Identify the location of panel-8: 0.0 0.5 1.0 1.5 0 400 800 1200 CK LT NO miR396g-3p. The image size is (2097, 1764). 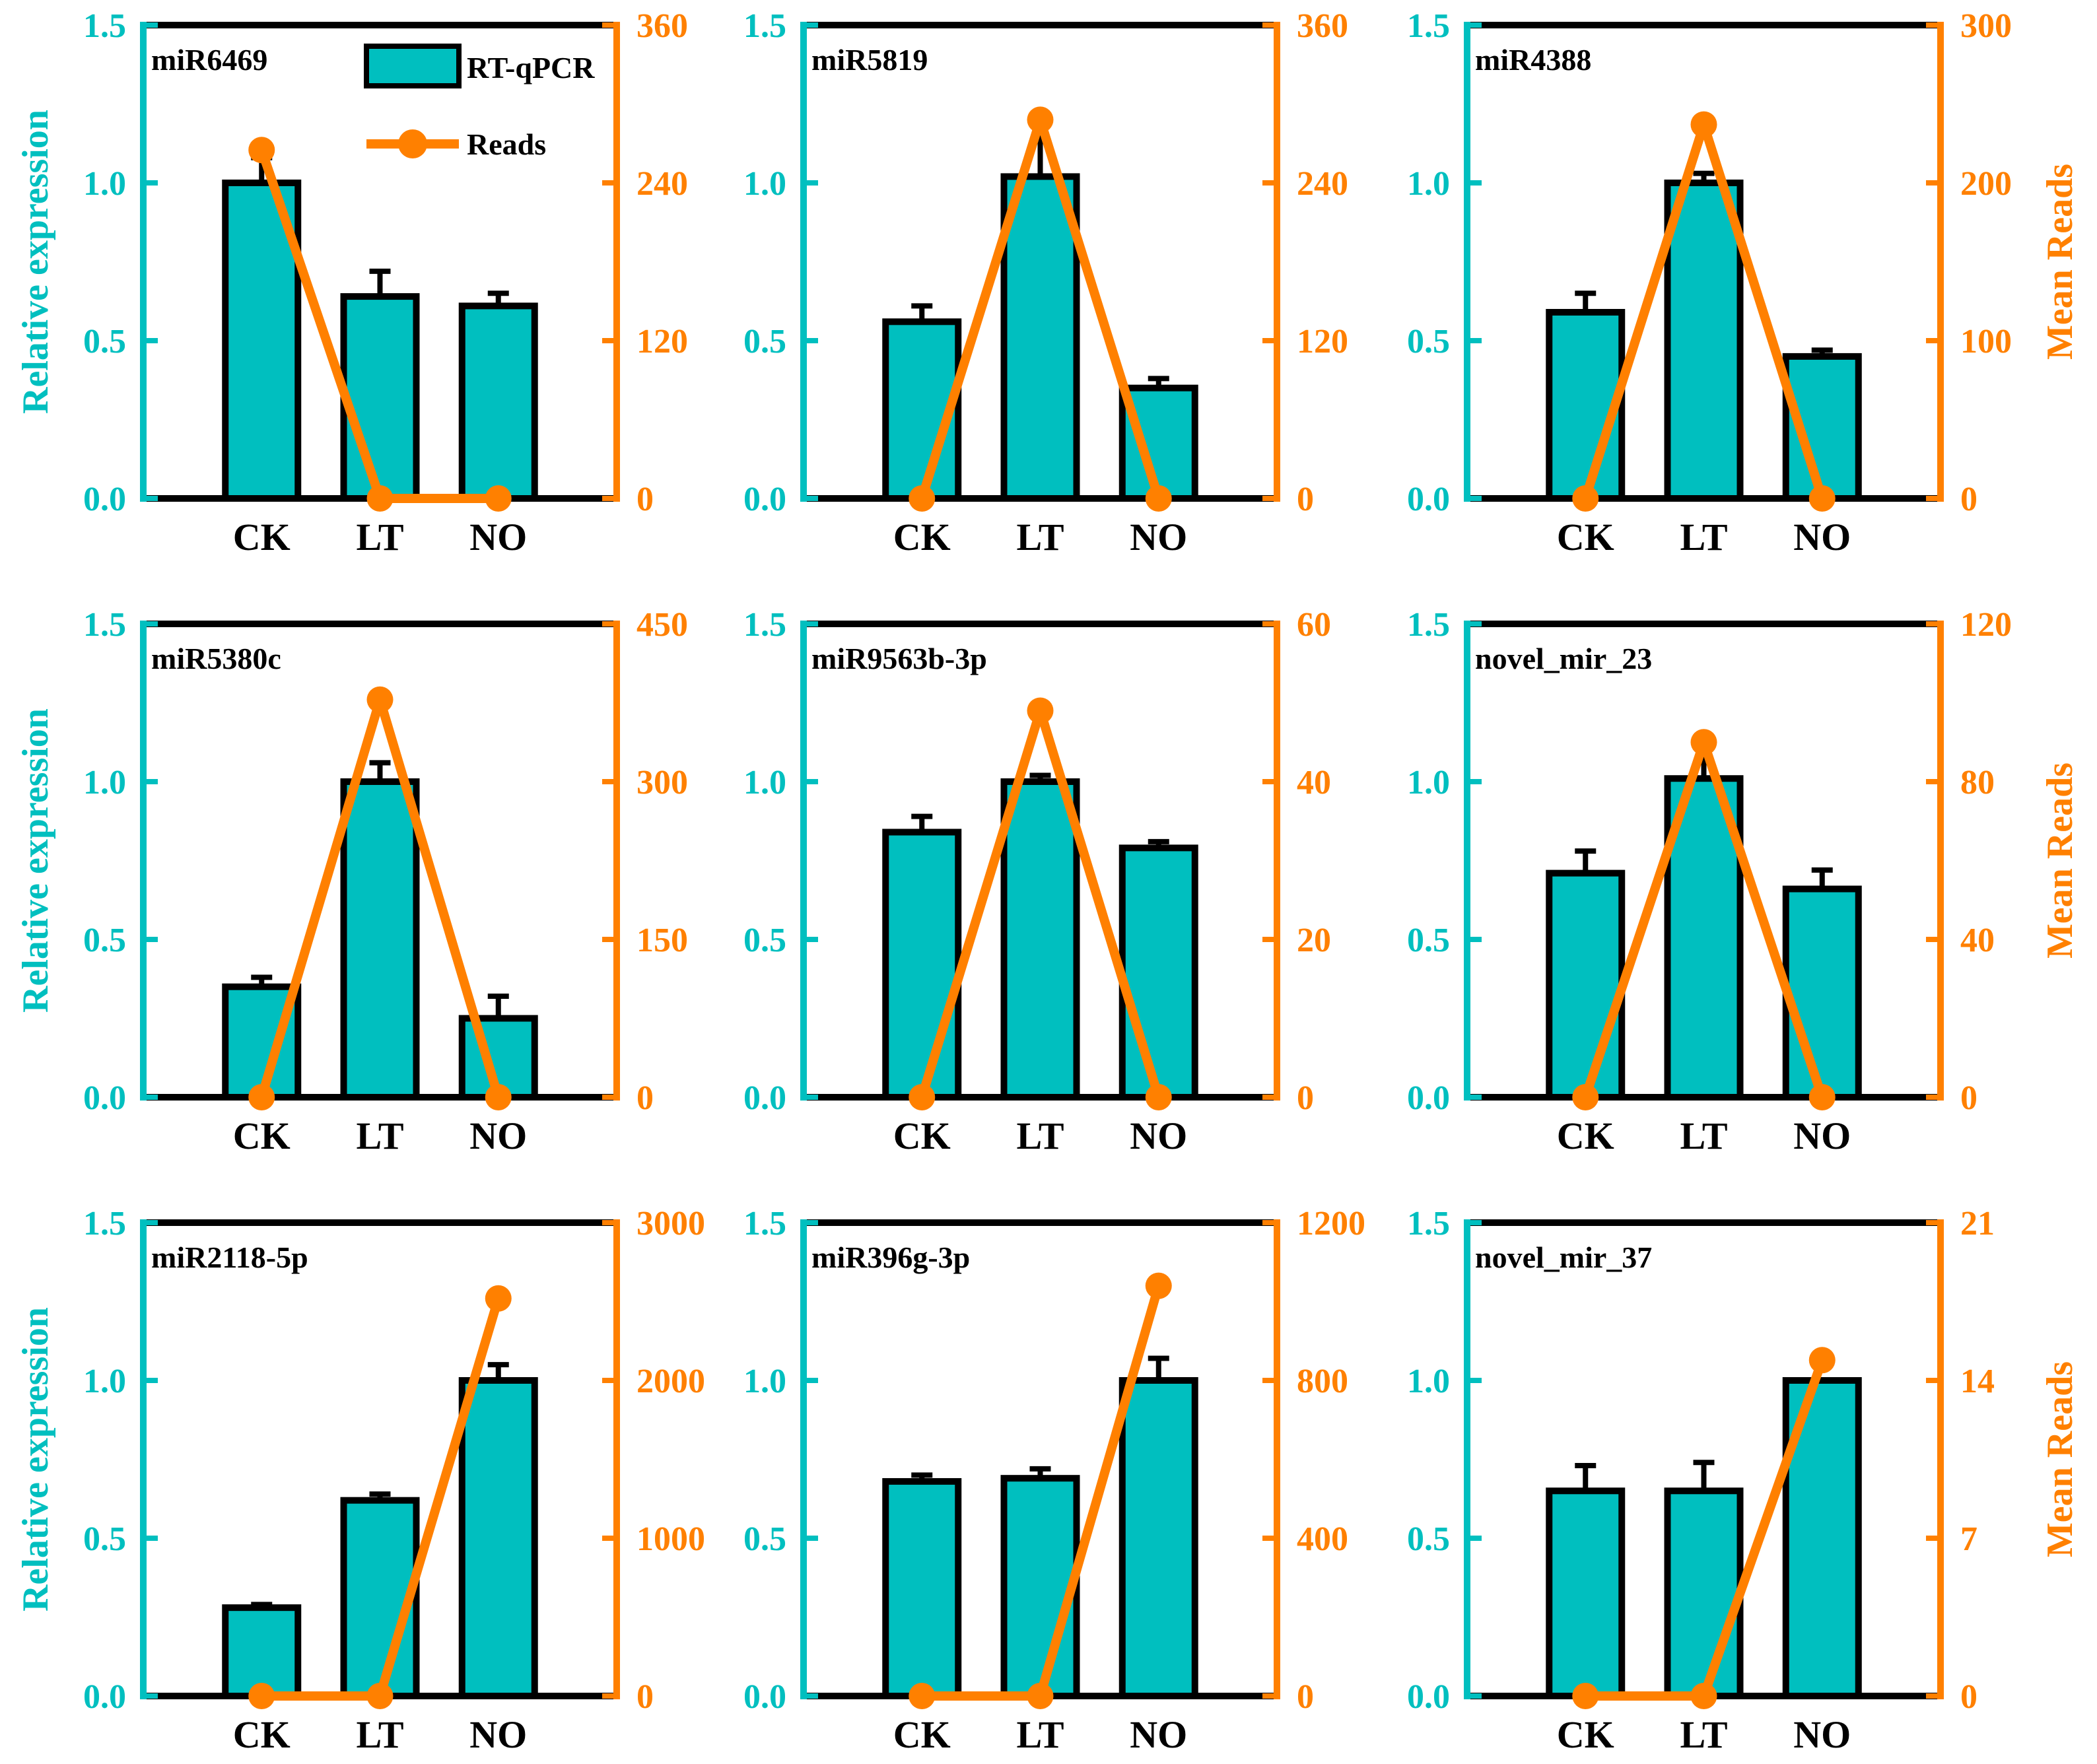
(1054, 1480).